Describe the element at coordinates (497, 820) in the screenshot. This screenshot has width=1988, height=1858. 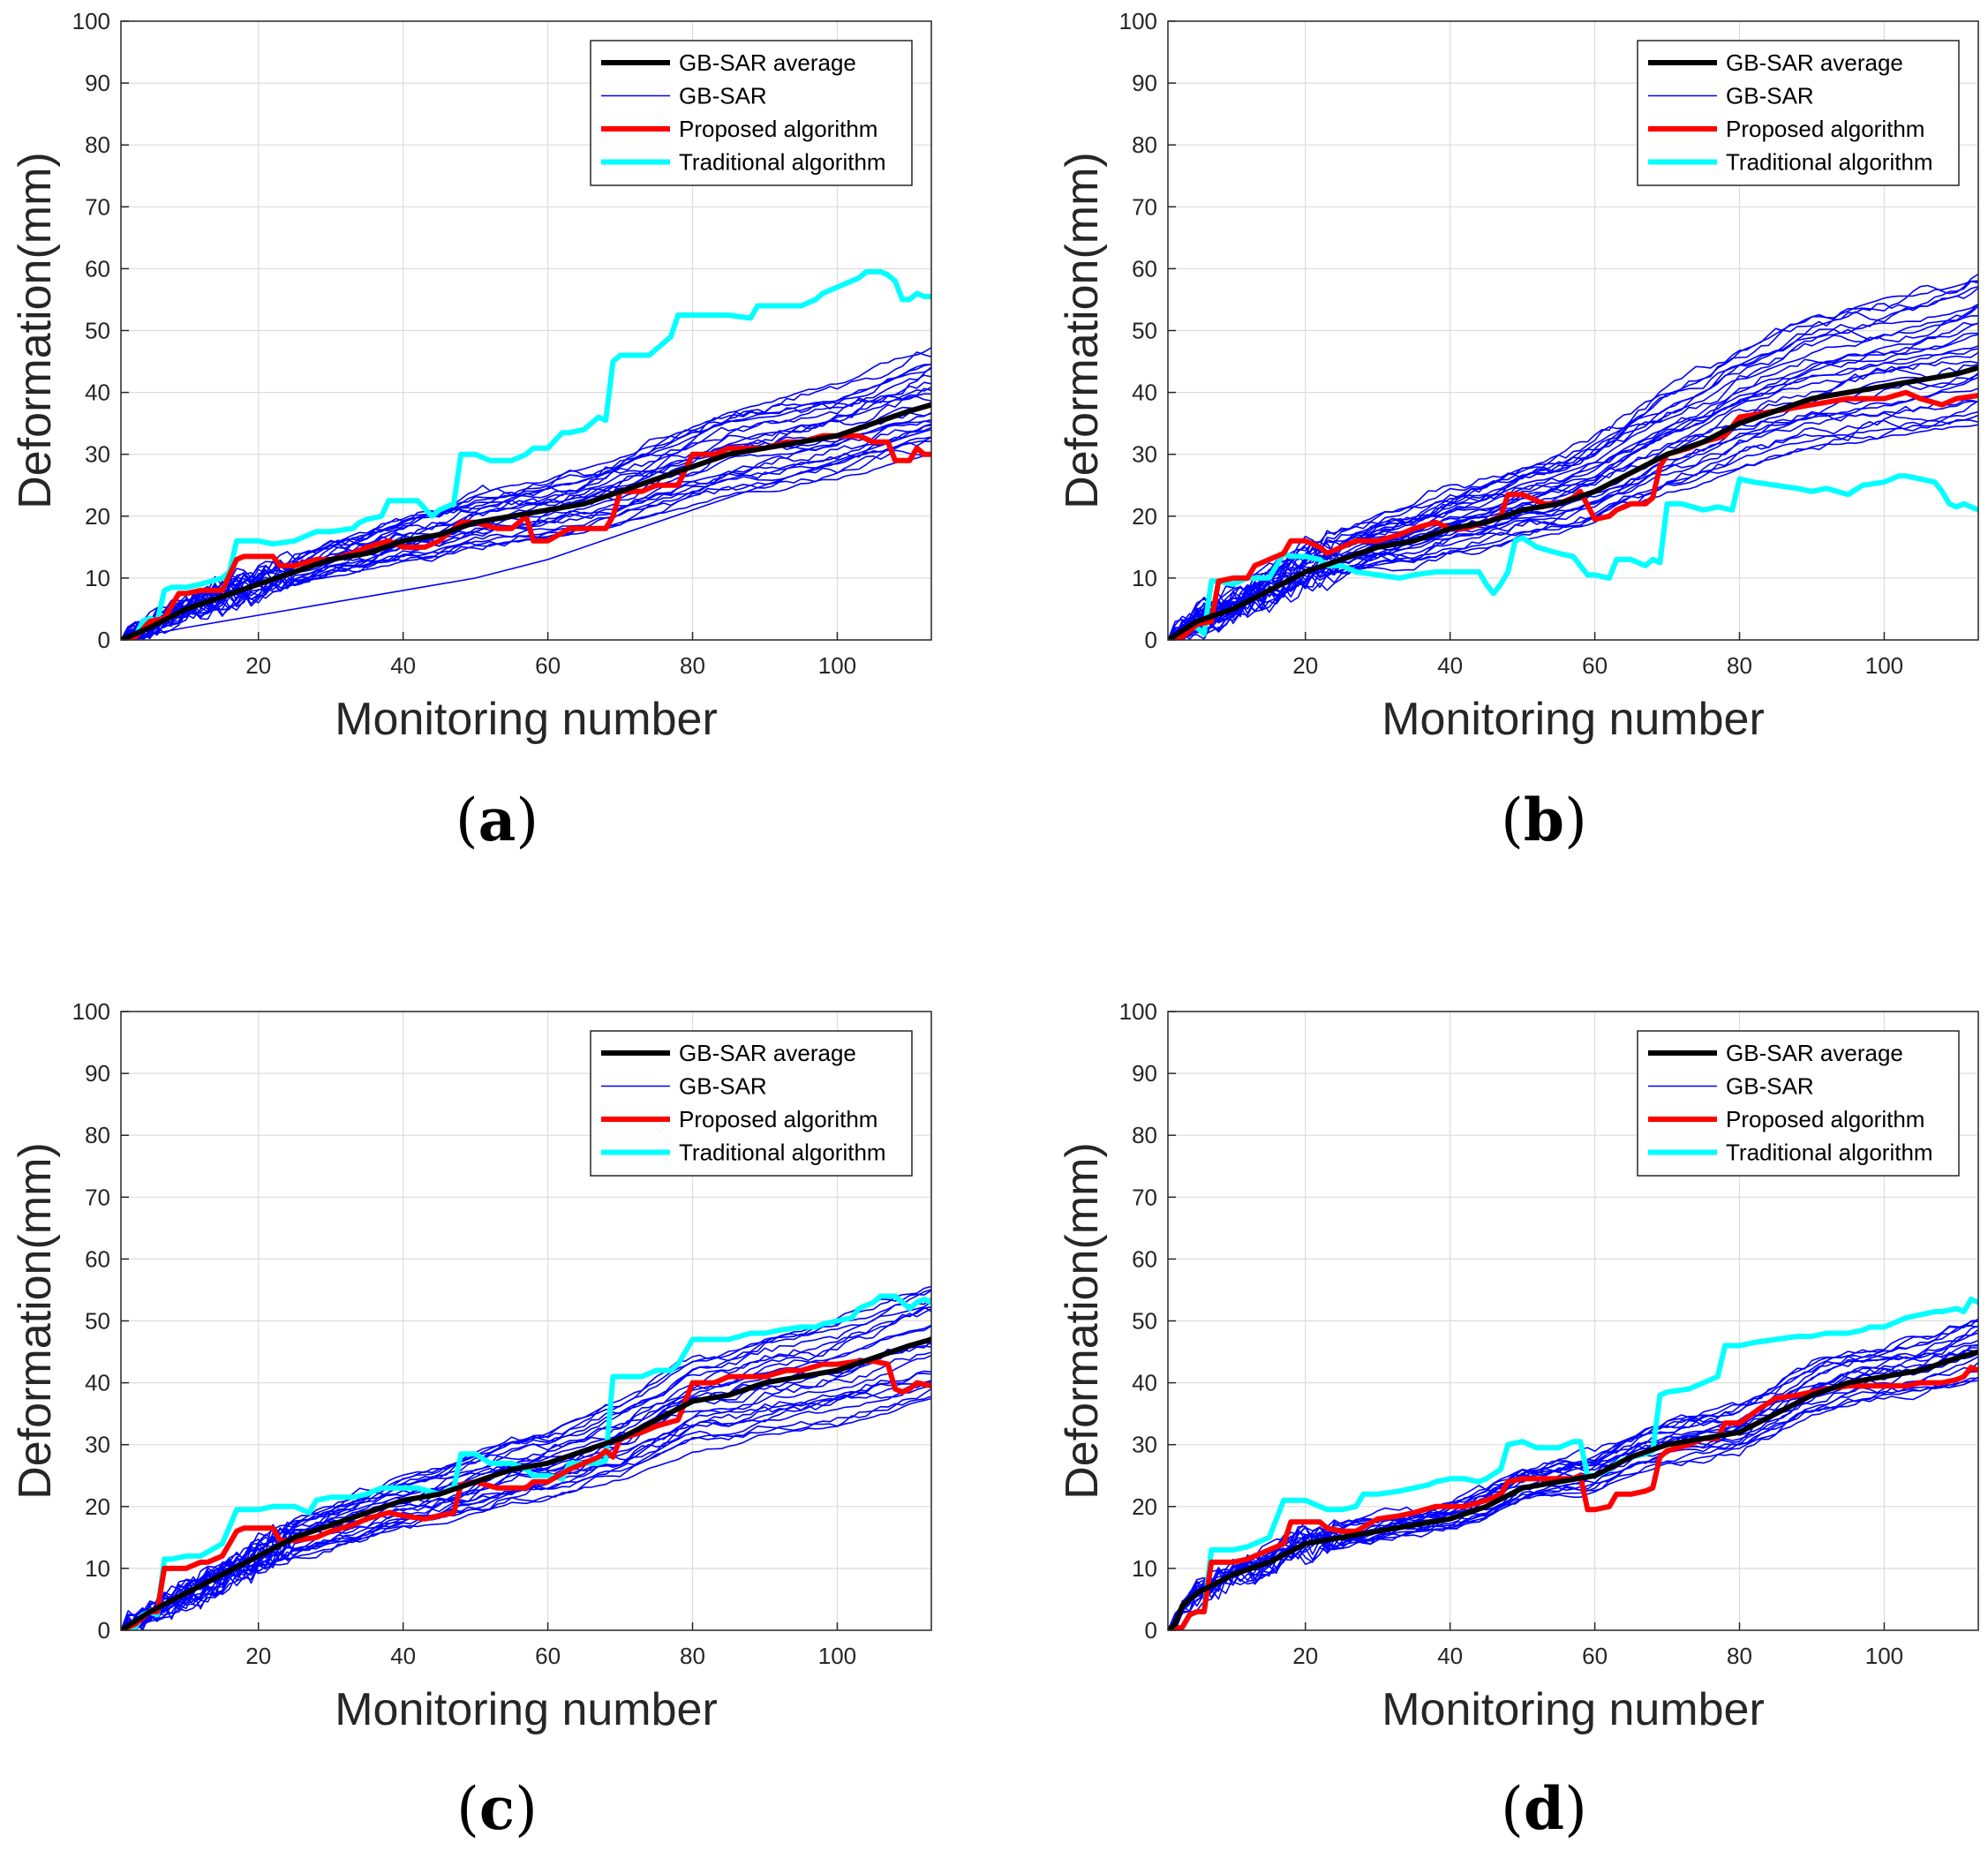
I see `panel-label-a: (a)` at that location.